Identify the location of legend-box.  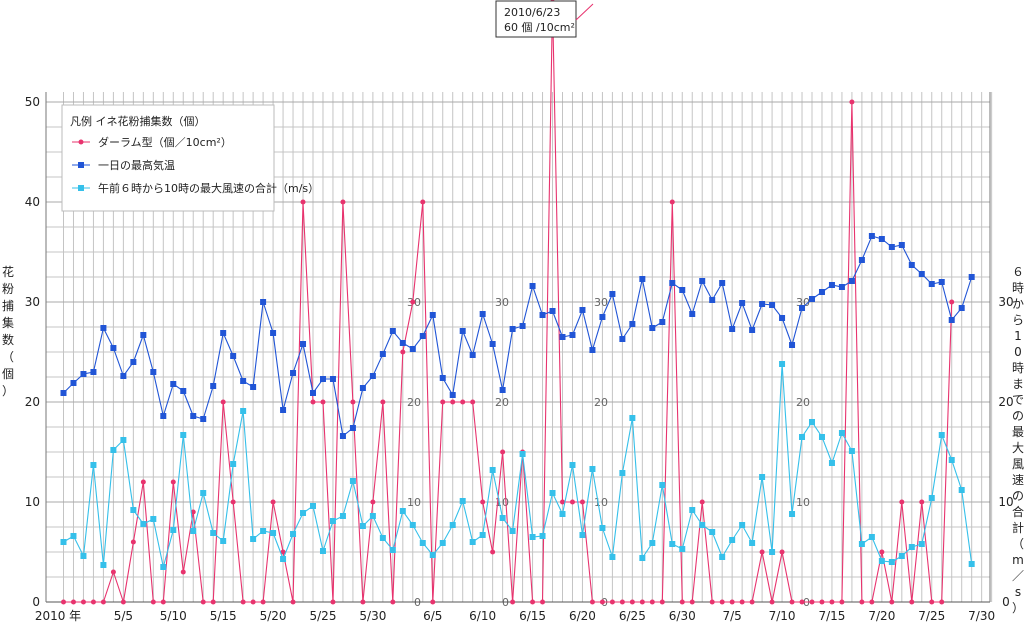
(168, 158).